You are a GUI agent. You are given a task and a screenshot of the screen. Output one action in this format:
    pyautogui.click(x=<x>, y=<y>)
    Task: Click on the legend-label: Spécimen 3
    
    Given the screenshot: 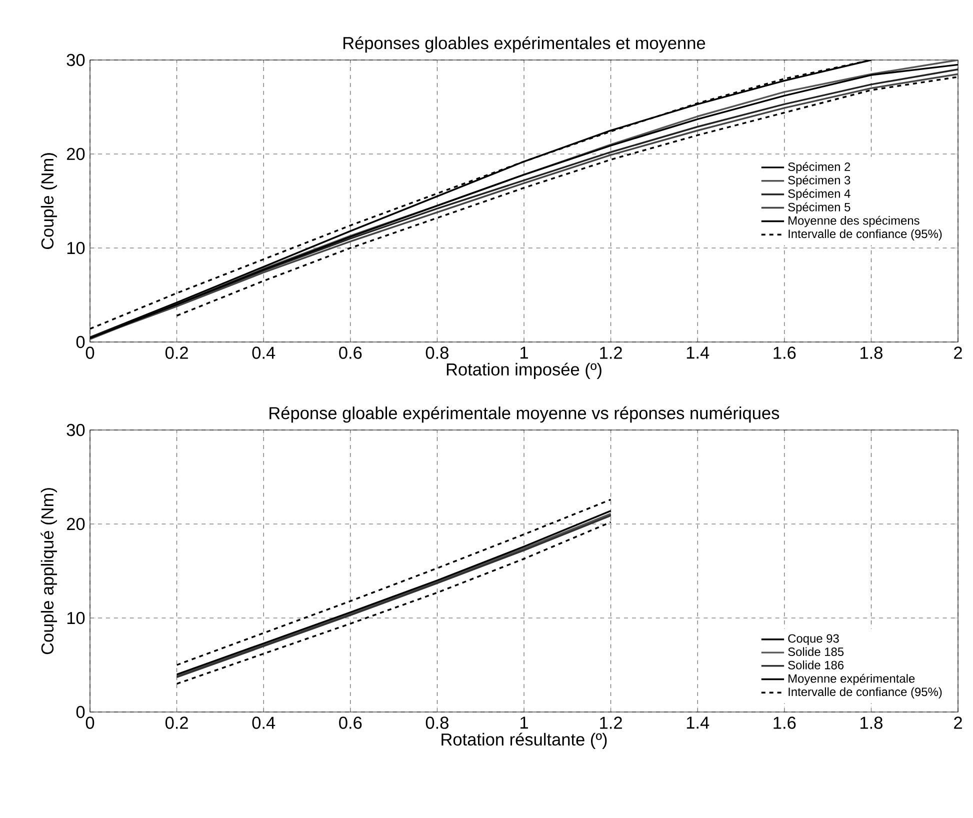 What is the action you would take?
    pyautogui.click(x=819, y=181)
    